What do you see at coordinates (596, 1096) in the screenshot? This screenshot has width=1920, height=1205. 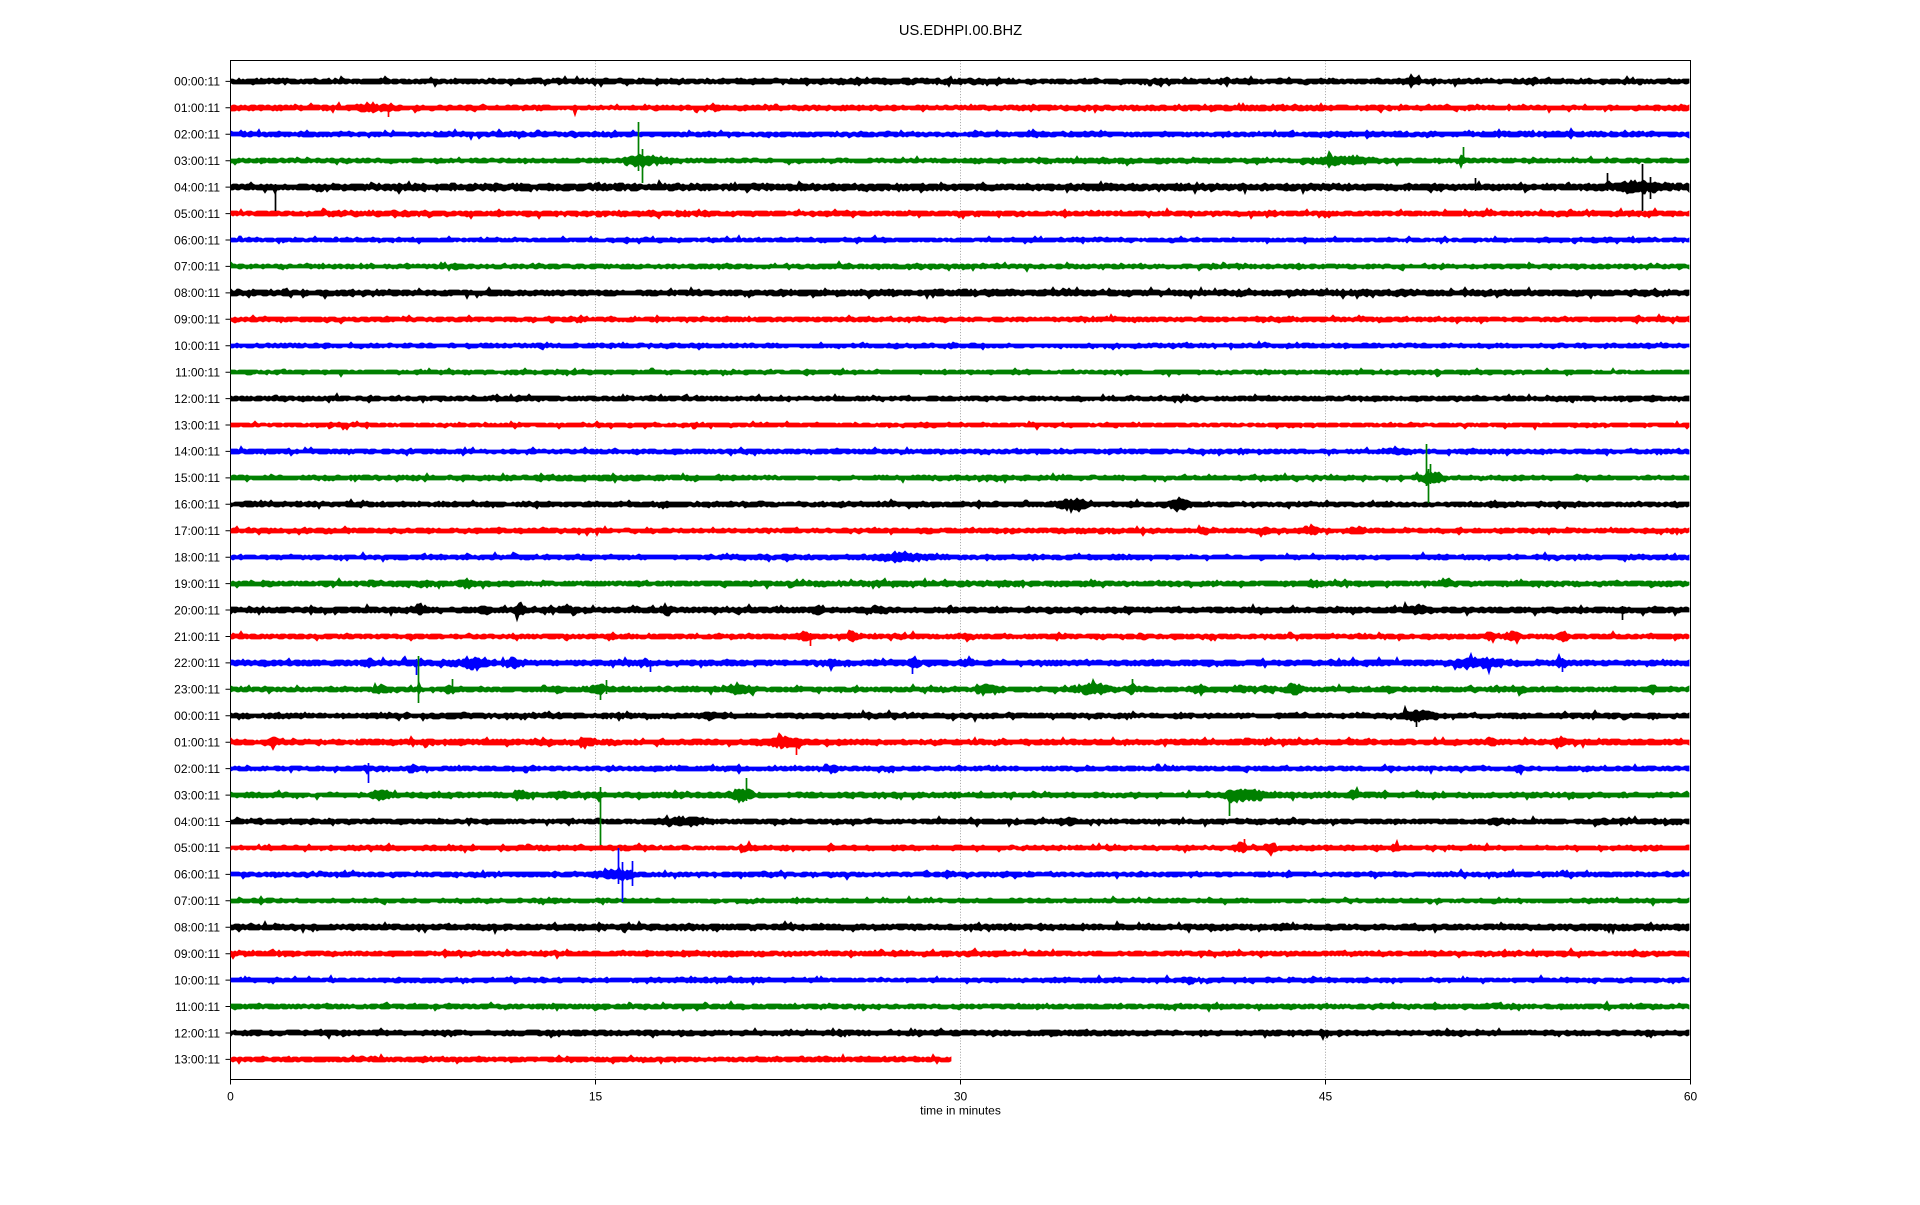 I see `svg-text: 15` at bounding box center [596, 1096].